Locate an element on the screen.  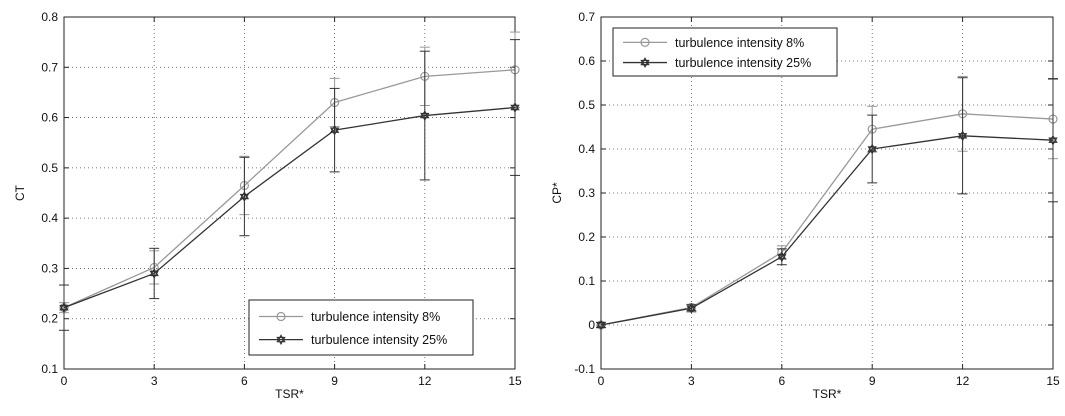
legend-label: turbulence intensity 25% is located at coordinates (379, 340).